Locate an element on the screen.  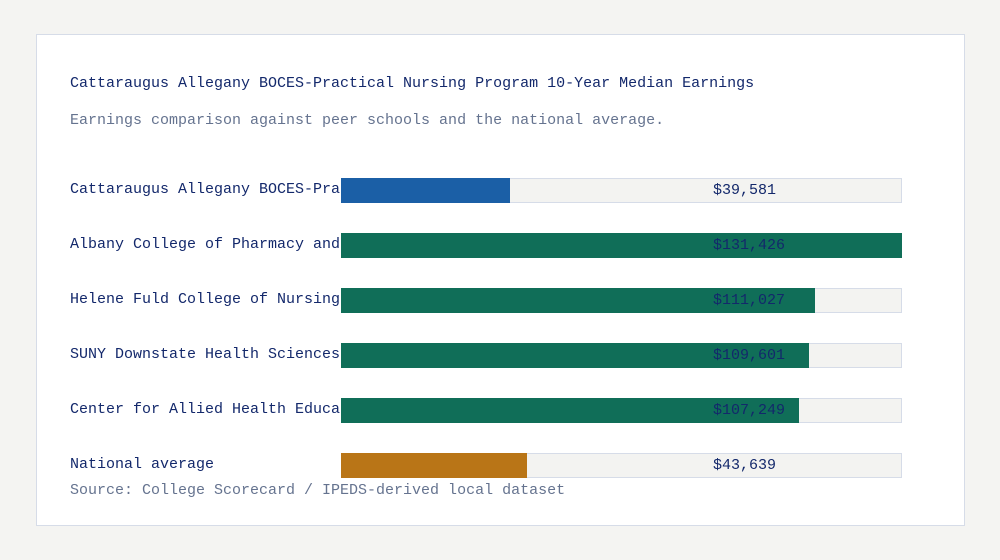
bar-row: National average $43,639 is located at coordinates (486, 465).